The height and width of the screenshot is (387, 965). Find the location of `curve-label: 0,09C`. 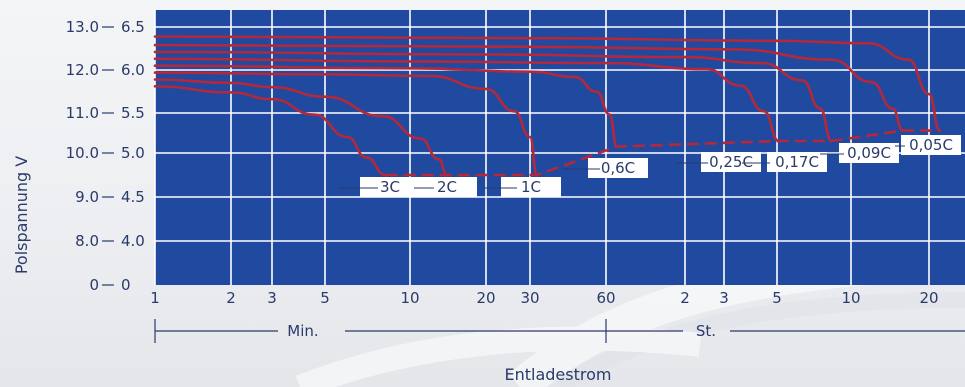

curve-label: 0,09C is located at coordinates (869, 153).